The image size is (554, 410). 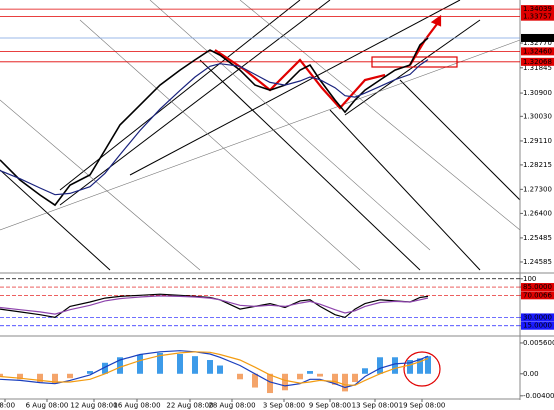 What do you see at coordinates (189, 406) in the screenshot?
I see `x-tick-label: 22 Aug 08:00` at bounding box center [189, 406].